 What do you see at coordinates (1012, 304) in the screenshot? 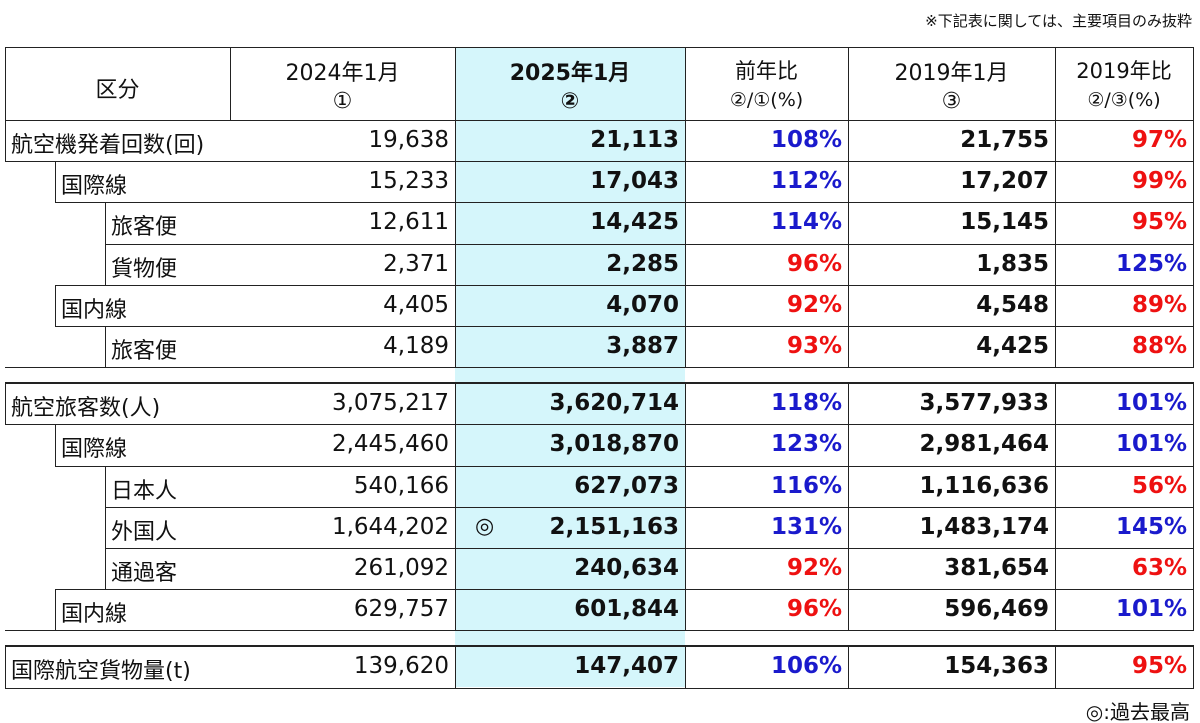
I see `cell-value: 4,548` at bounding box center [1012, 304].